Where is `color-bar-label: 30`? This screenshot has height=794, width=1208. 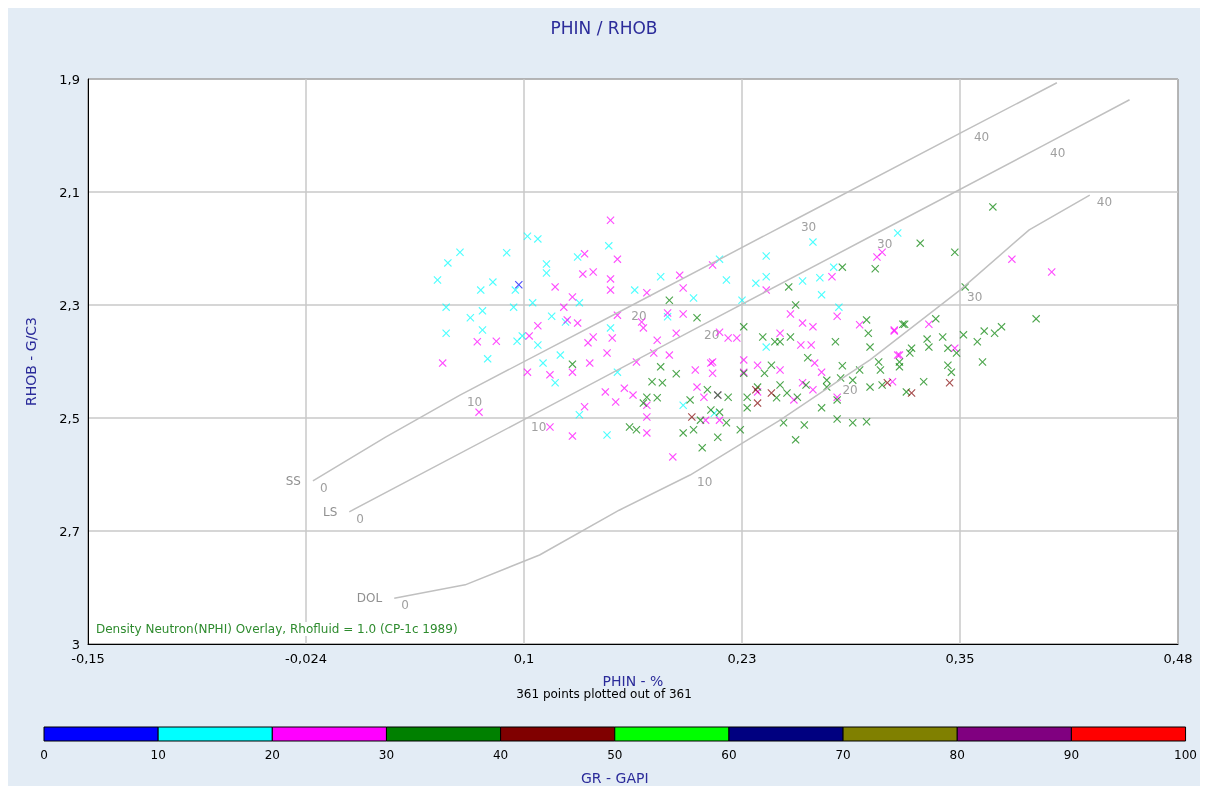
color-bar-label: 30 is located at coordinates (386, 755).